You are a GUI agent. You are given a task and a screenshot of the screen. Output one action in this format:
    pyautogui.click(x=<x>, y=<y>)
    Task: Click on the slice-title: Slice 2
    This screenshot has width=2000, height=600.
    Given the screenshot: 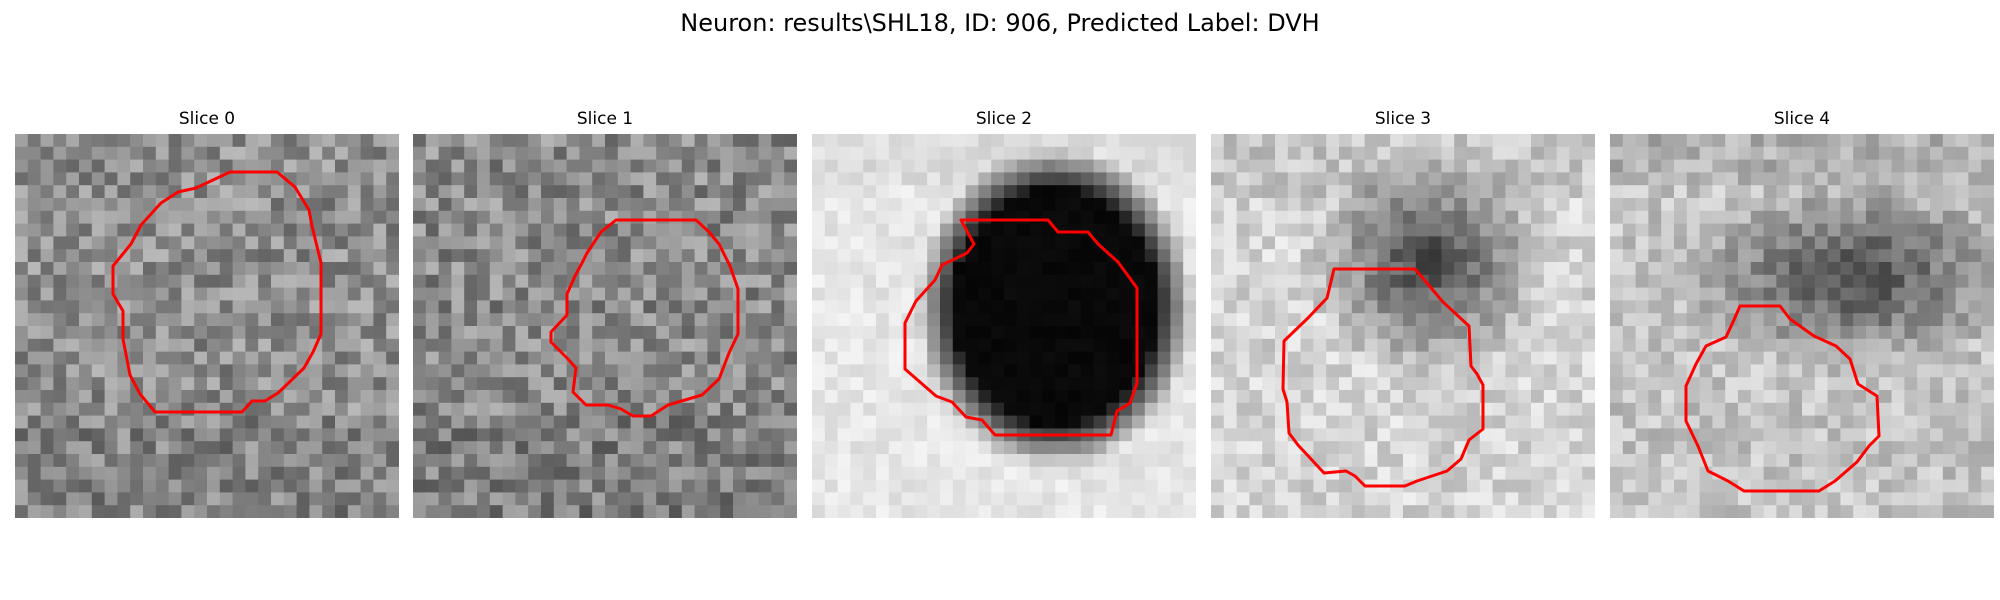 What is the action you would take?
    pyautogui.click(x=1004, y=119)
    